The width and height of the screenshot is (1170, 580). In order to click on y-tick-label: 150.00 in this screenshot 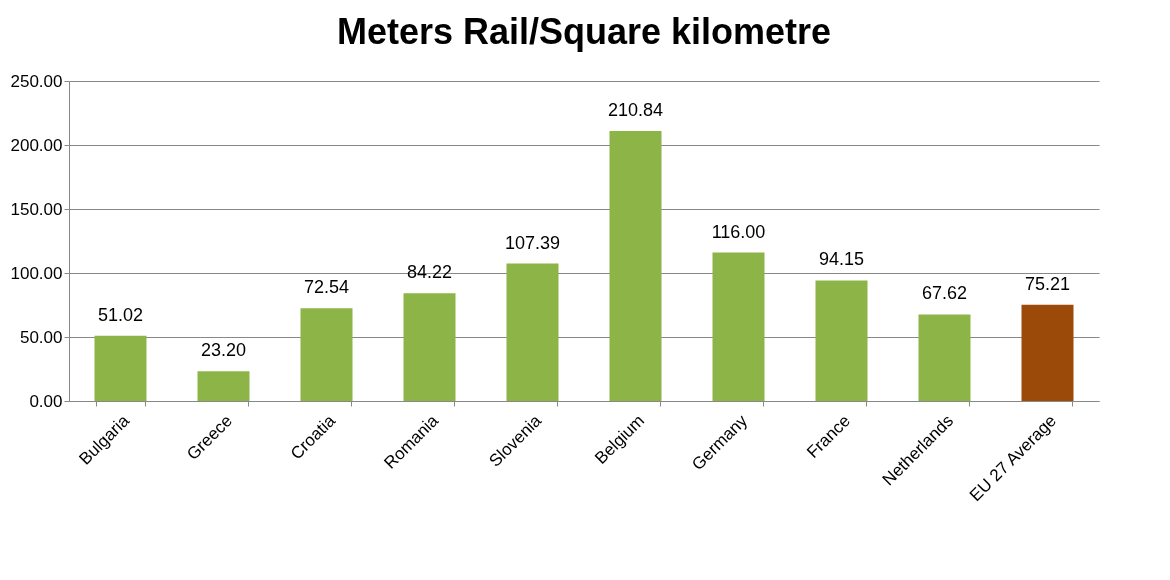, I will do `click(36, 209)`.